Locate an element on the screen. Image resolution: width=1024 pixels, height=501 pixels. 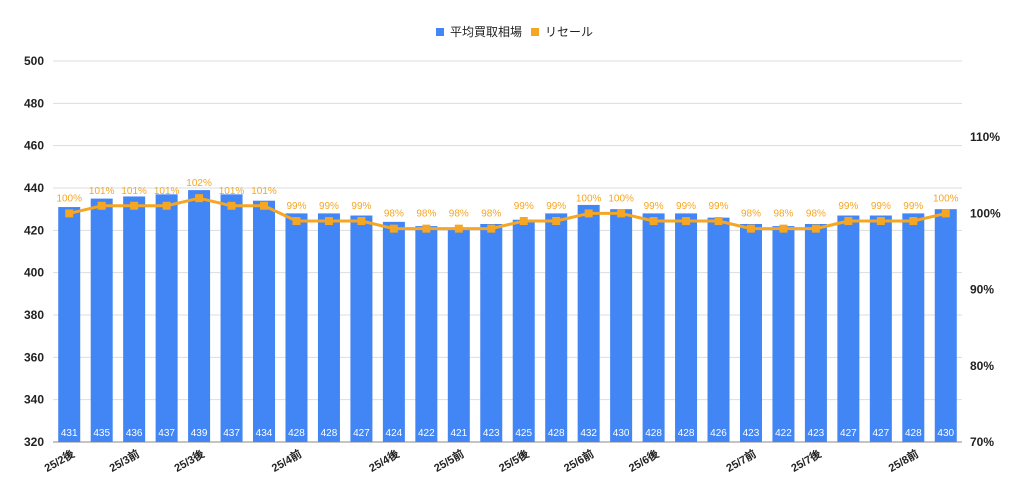
y-left-tick-label: 400 is located at coordinates (34, 273).